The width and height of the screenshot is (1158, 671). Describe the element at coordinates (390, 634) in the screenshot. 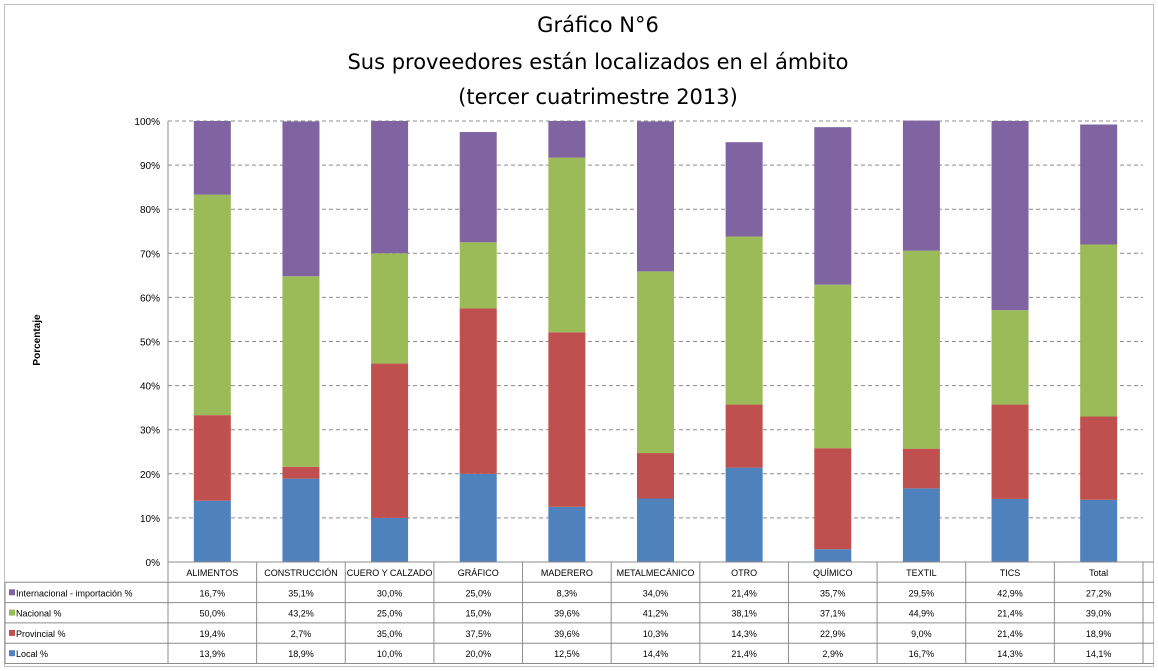

I see `data-label: 35,0%` at that location.